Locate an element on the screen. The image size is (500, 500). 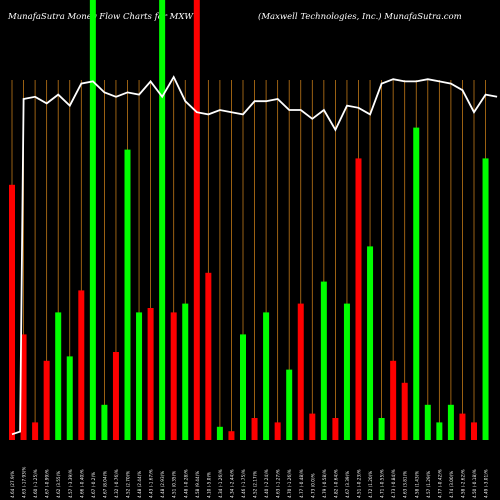
x-tick-label: 4.70 (-1.26)% is located at coordinates (289, 483).